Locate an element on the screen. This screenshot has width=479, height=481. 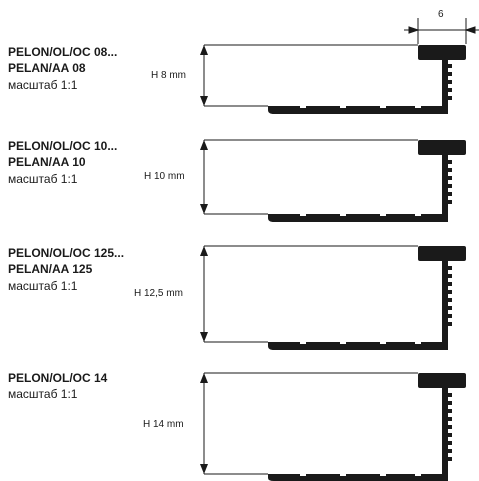
top-dimension-label: 6 is located at coordinates (441, 14).